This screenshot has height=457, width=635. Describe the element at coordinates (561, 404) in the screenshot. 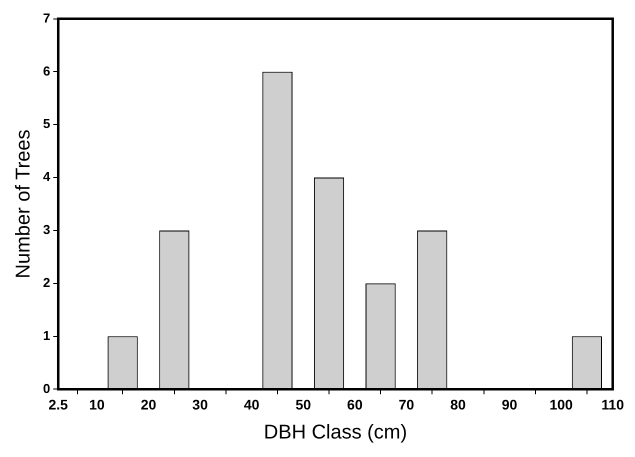

I see `x-tick-label: 100` at that location.